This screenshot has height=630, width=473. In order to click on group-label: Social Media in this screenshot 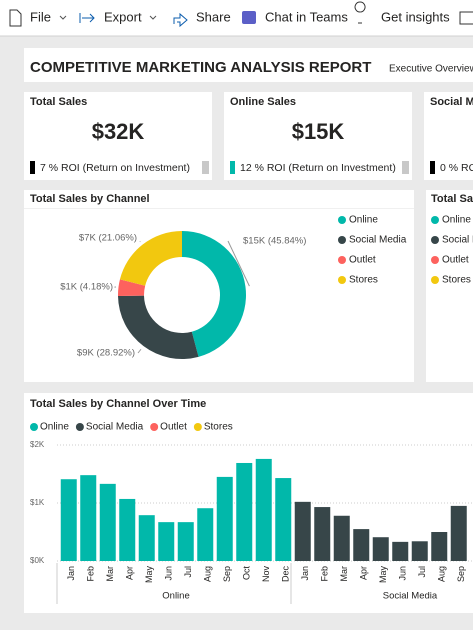, I will do `click(410, 596)`.